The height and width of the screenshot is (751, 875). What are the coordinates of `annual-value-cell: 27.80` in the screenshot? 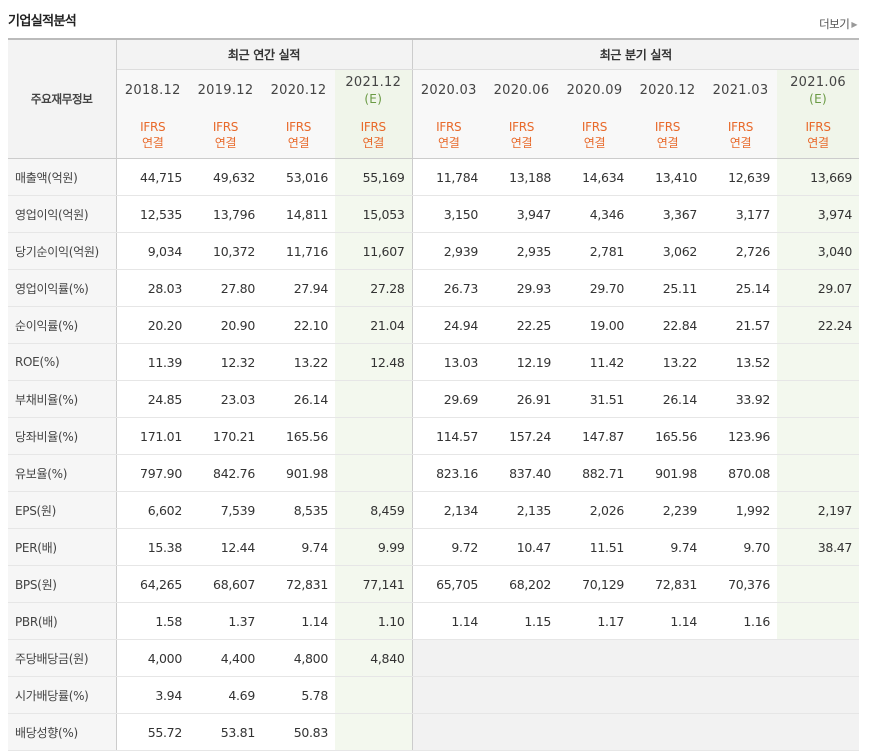 It's located at (225, 288).